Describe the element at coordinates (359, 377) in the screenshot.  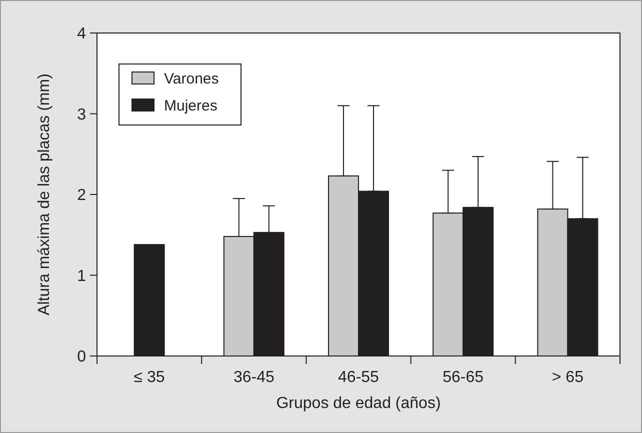
I see `x-tick-label: 46-55` at that location.